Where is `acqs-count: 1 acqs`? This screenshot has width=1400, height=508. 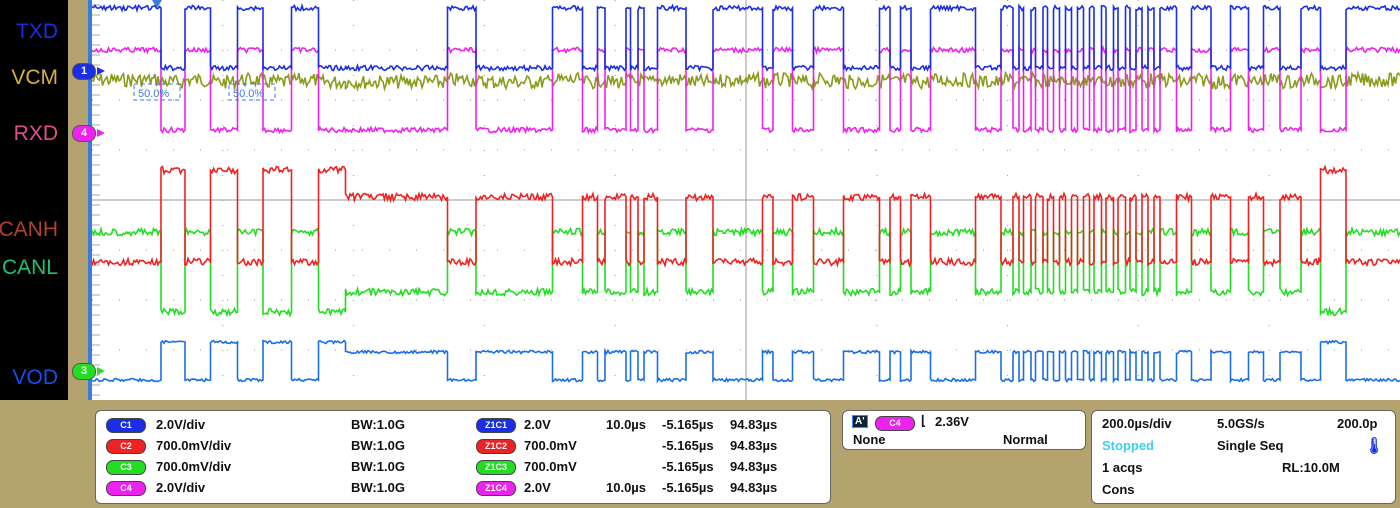
acqs-count: 1 acqs is located at coordinates (1122, 467).